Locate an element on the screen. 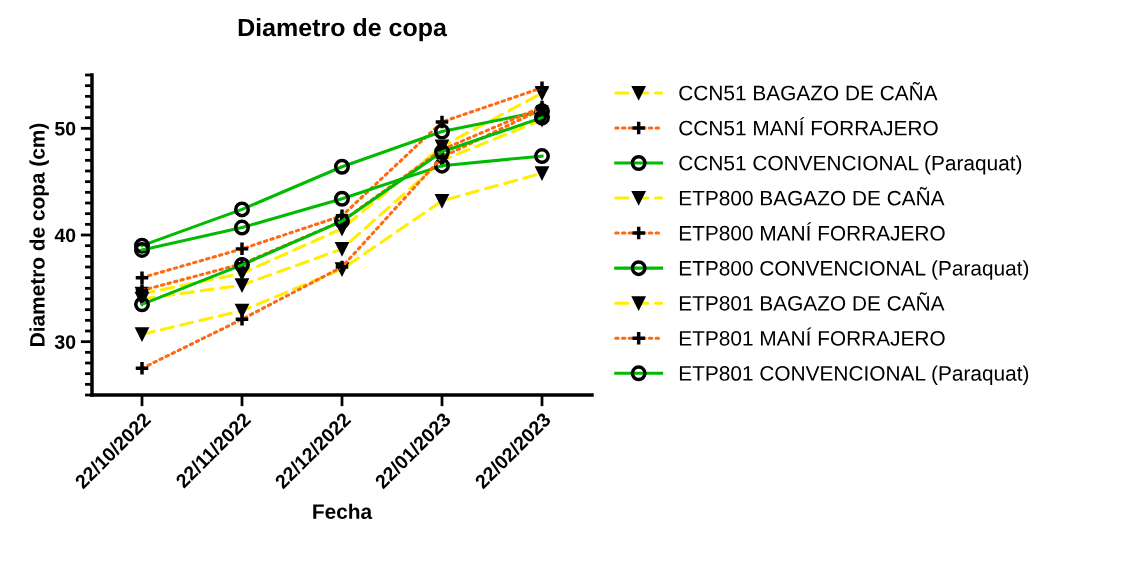 The width and height of the screenshot is (1123, 563). y-tick-label: 30 is located at coordinates (65, 342).